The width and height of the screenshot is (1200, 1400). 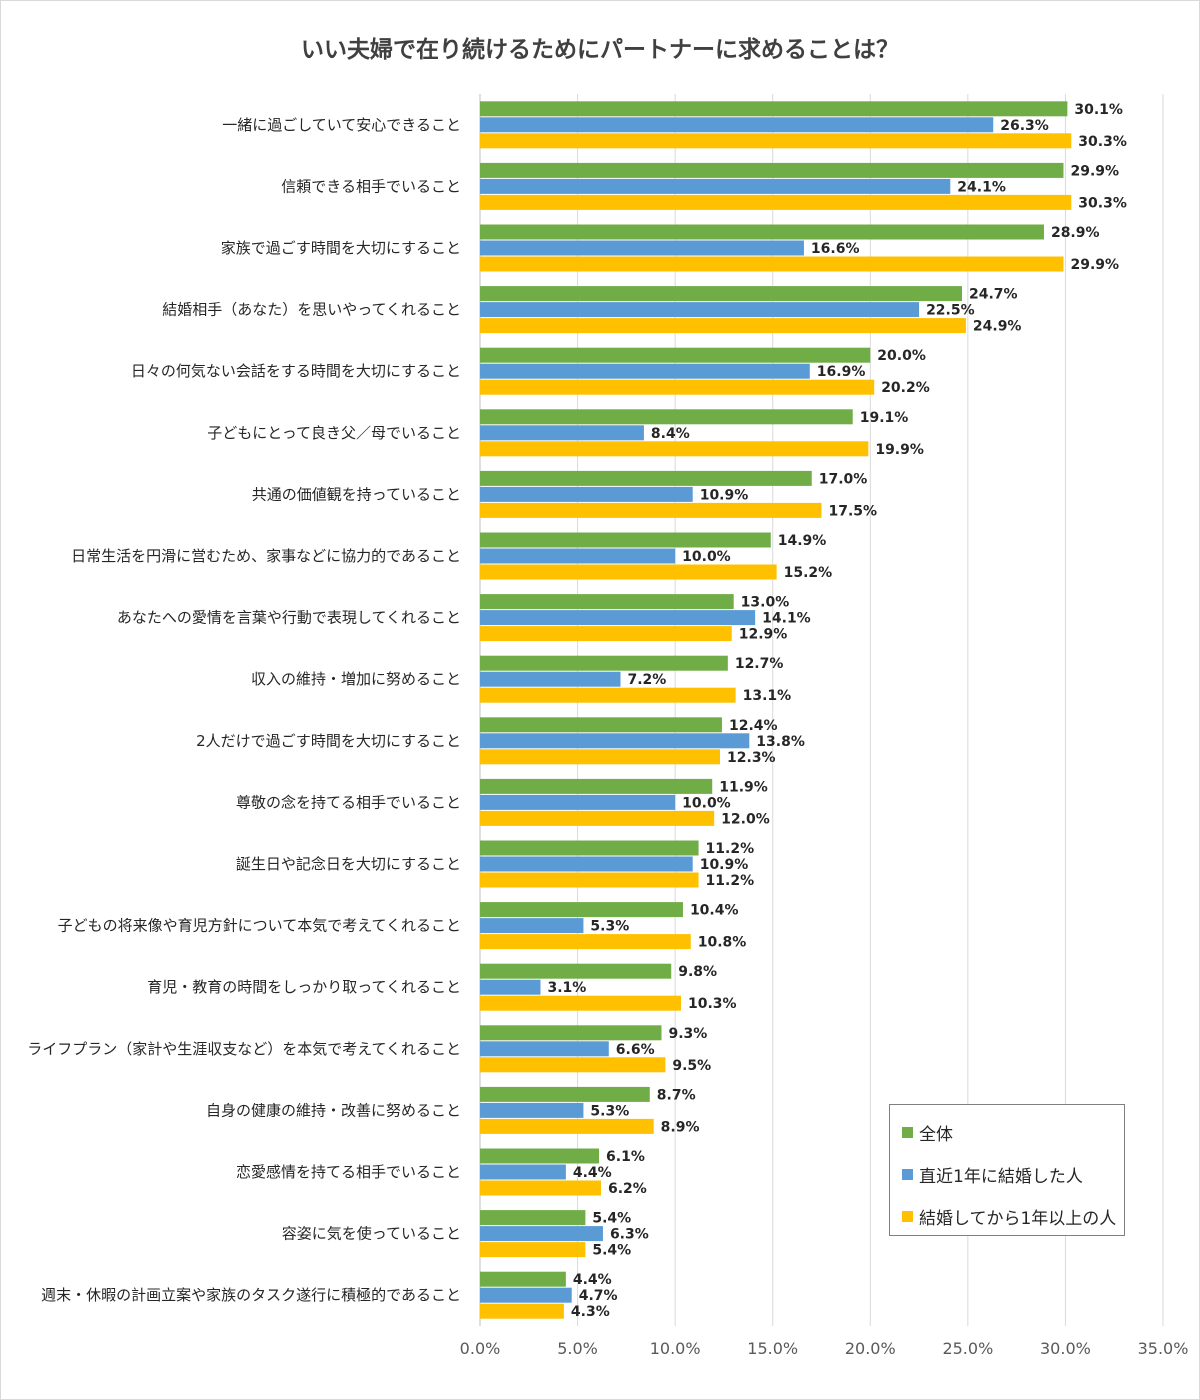 I want to click on category-label: 子どもにとって良き父／母でいること, so click(x=334, y=433).